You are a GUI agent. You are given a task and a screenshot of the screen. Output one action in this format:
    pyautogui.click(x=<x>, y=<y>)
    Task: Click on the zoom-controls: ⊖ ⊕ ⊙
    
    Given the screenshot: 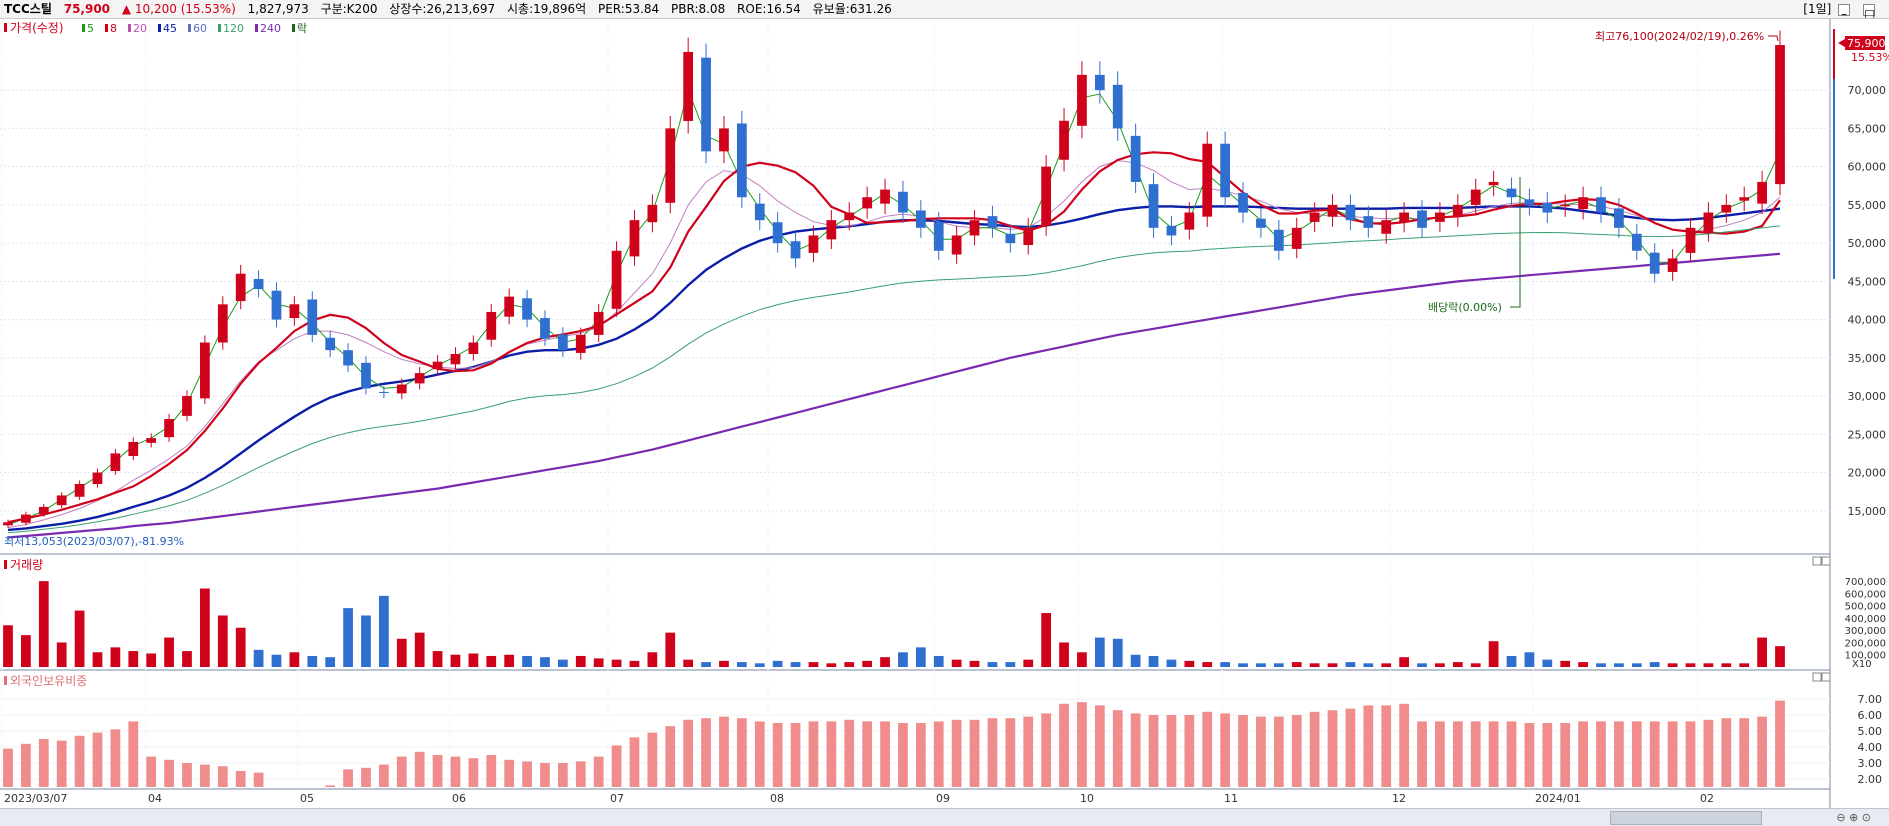 What is the action you would take?
    pyautogui.click(x=1853, y=817)
    